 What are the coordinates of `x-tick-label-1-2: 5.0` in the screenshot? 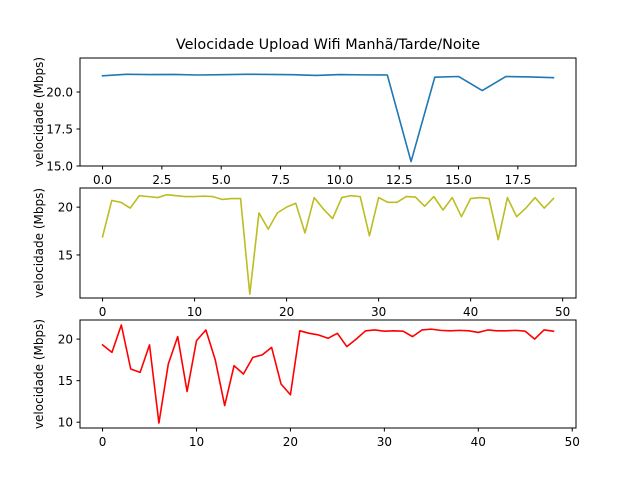 It's located at (221, 180).